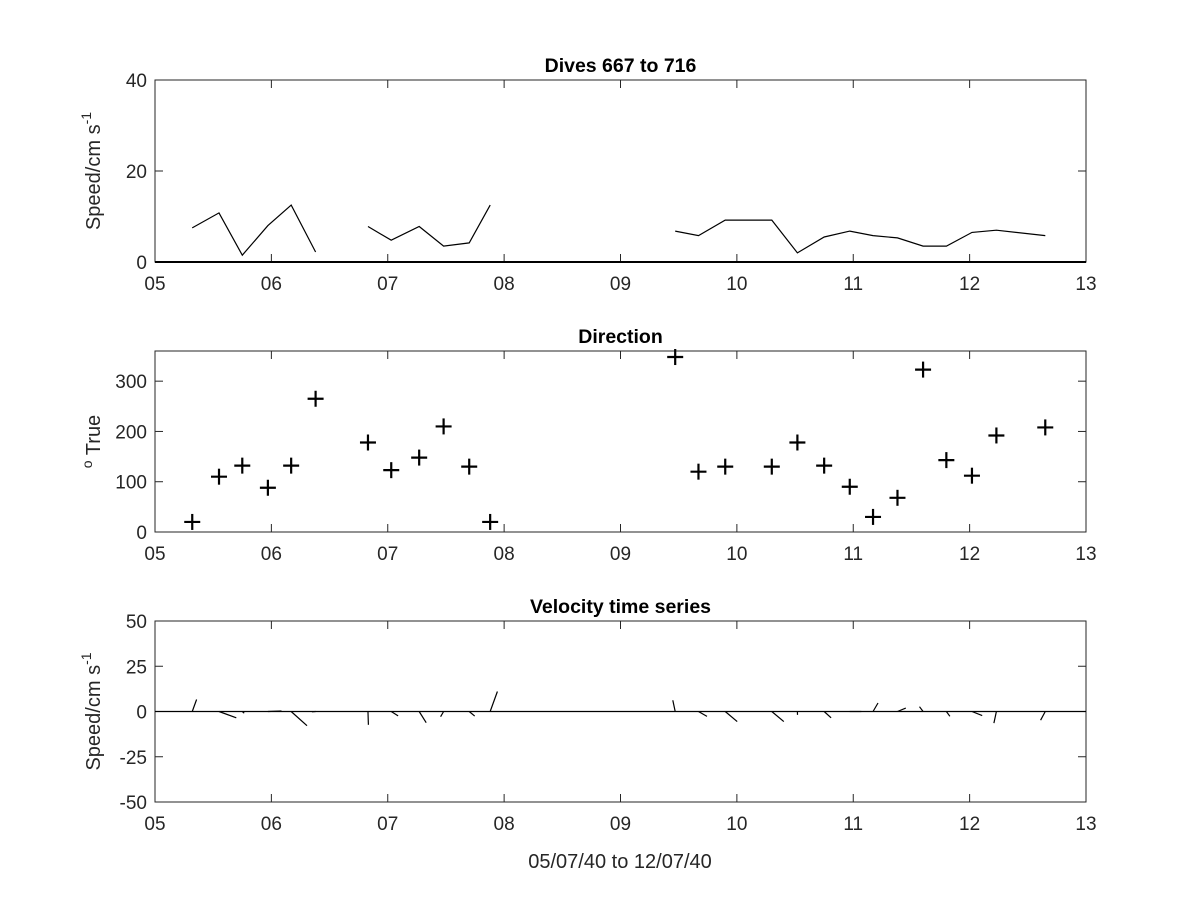 The height and width of the screenshot is (900, 1200). Describe the element at coordinates (620, 862) in the screenshot. I see `x-axis-label: 05/07/40 to 12/07/40` at that location.